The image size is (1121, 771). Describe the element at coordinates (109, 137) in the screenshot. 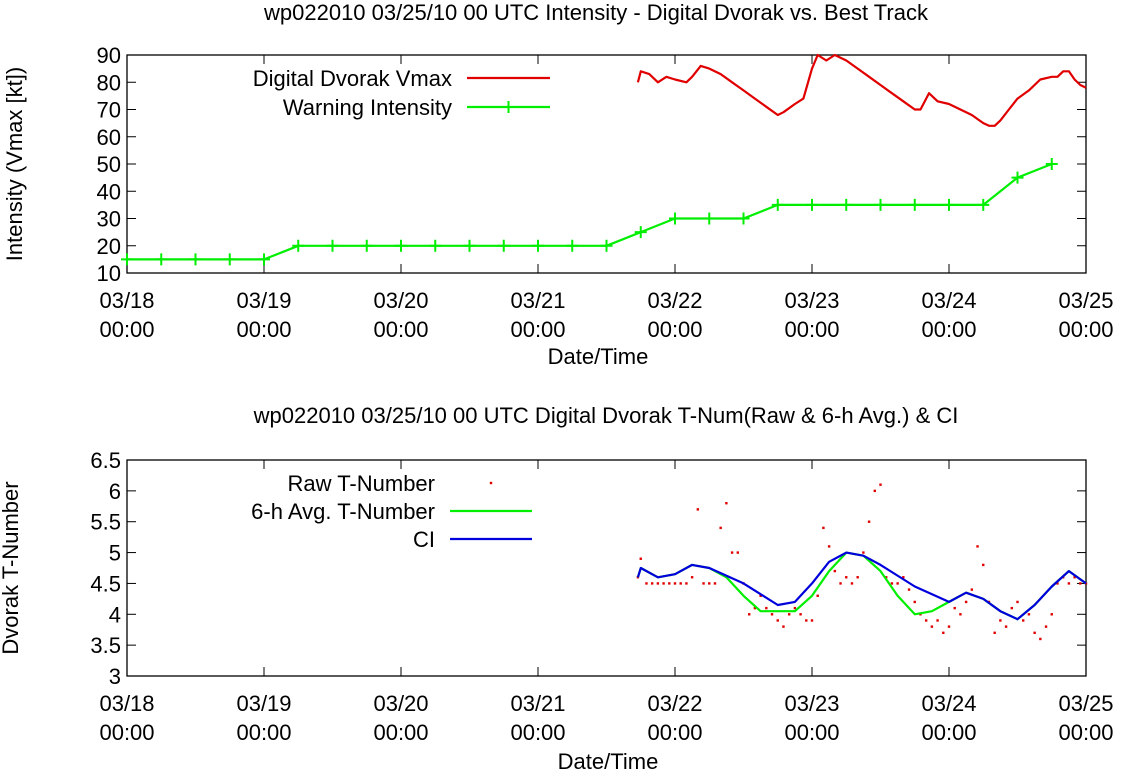

I see `y-tick-label: 60` at that location.